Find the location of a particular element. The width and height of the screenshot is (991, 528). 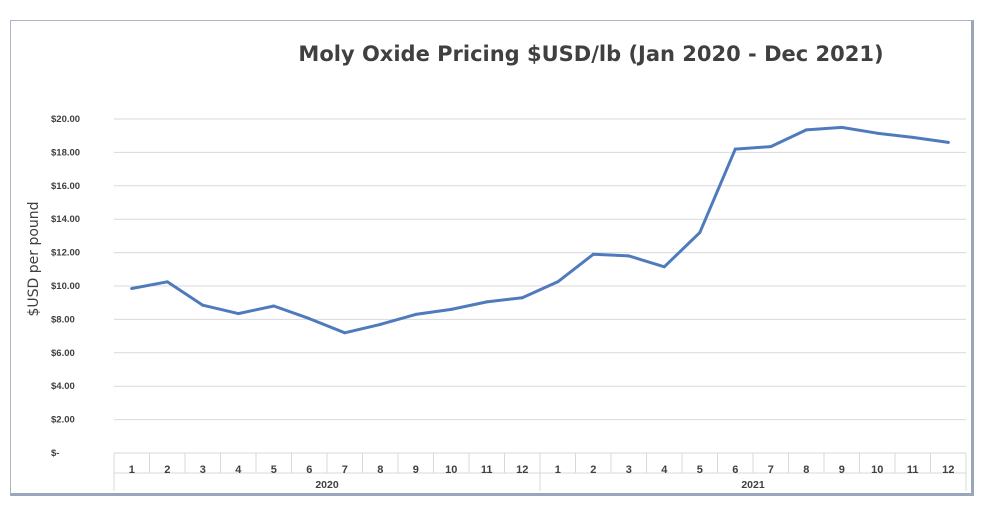

y-tick-label: $8.00 is located at coordinates (63, 319).